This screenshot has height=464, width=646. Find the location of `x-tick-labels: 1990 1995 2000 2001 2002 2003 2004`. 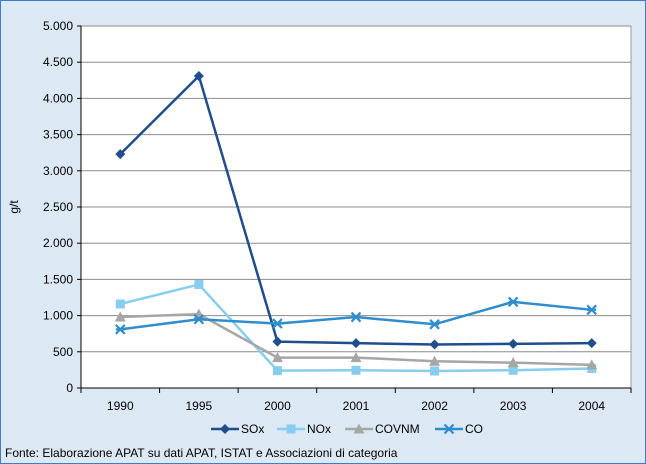

x-tick-labels: 1990 1995 2000 2001 2002 2003 2004 is located at coordinates (356, 406).